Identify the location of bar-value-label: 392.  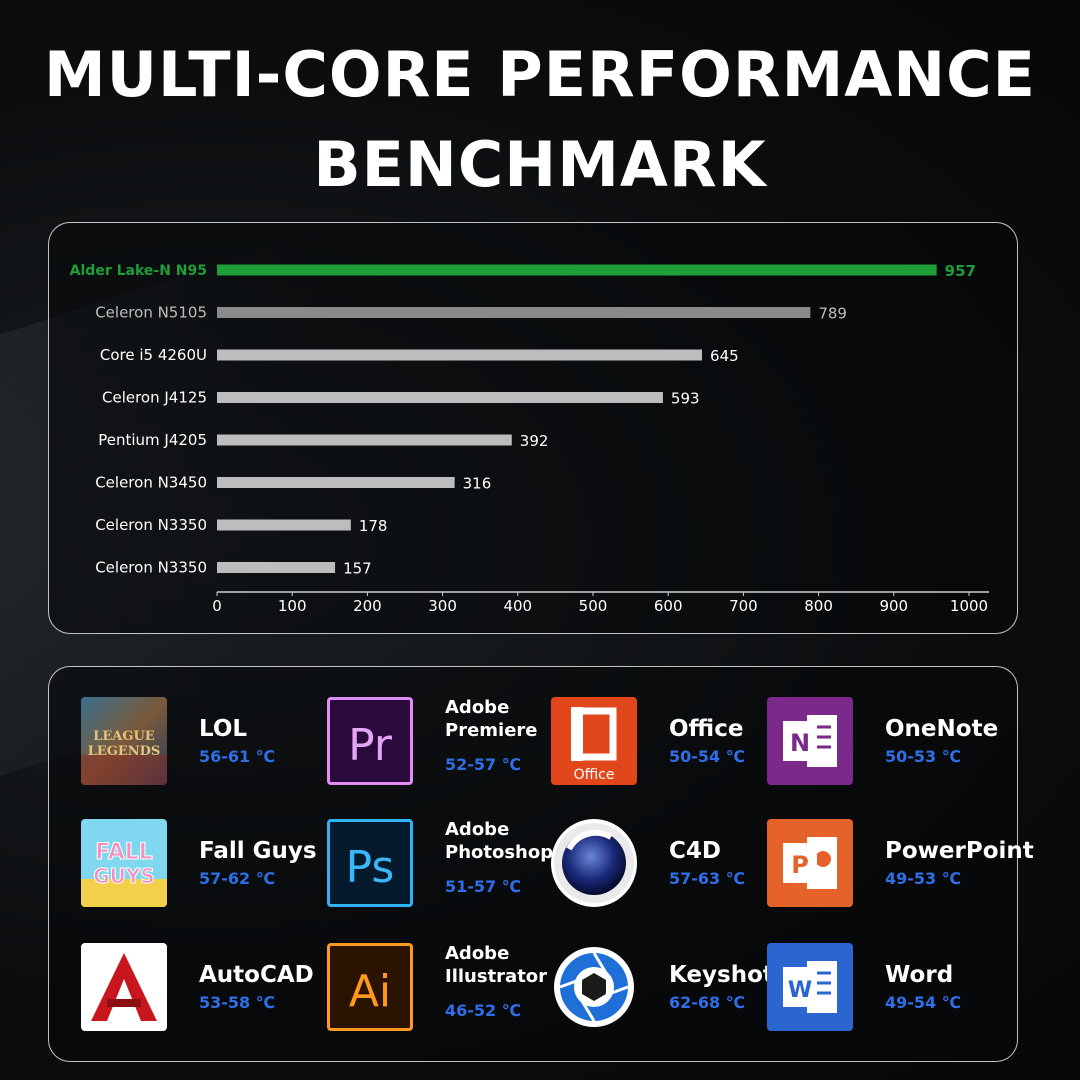
(534, 441).